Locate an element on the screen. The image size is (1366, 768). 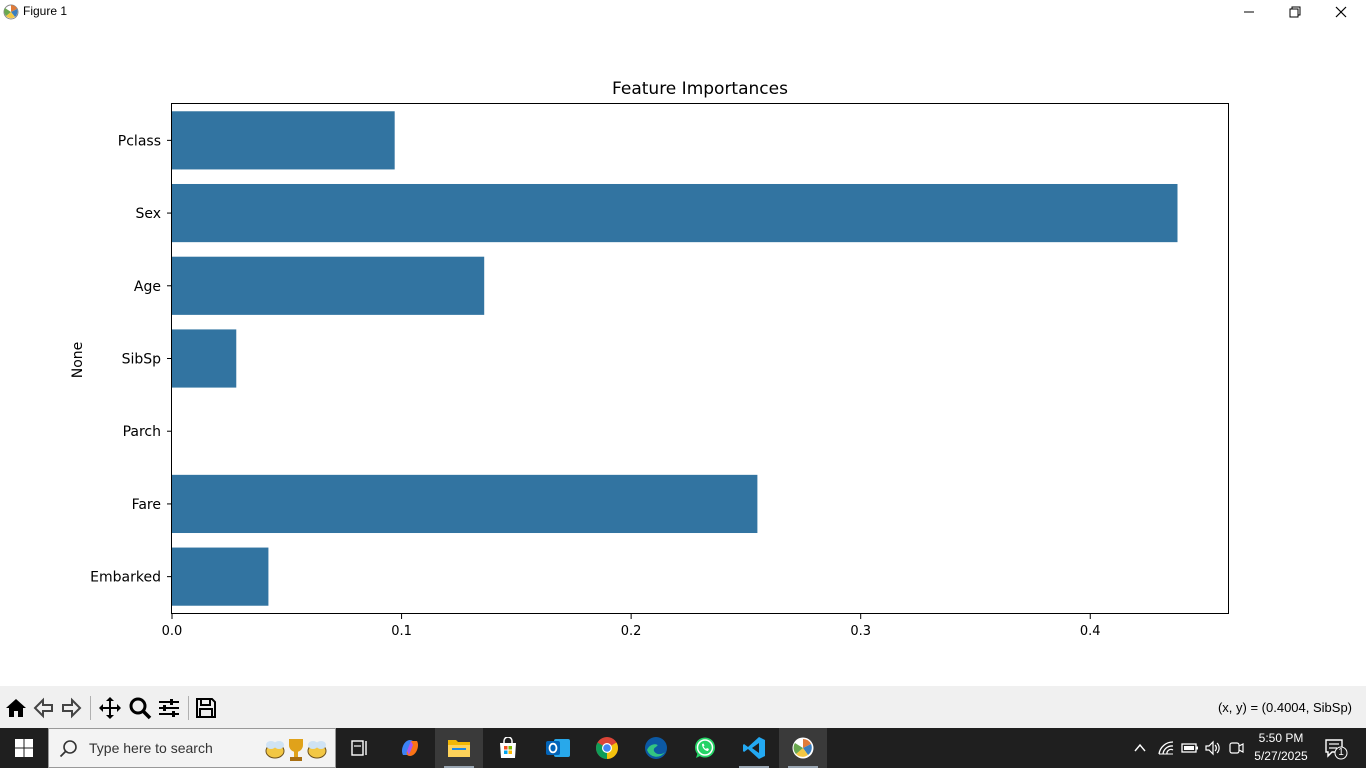
windows-taskbar: Type here to search is located at coordinates (683, 748).